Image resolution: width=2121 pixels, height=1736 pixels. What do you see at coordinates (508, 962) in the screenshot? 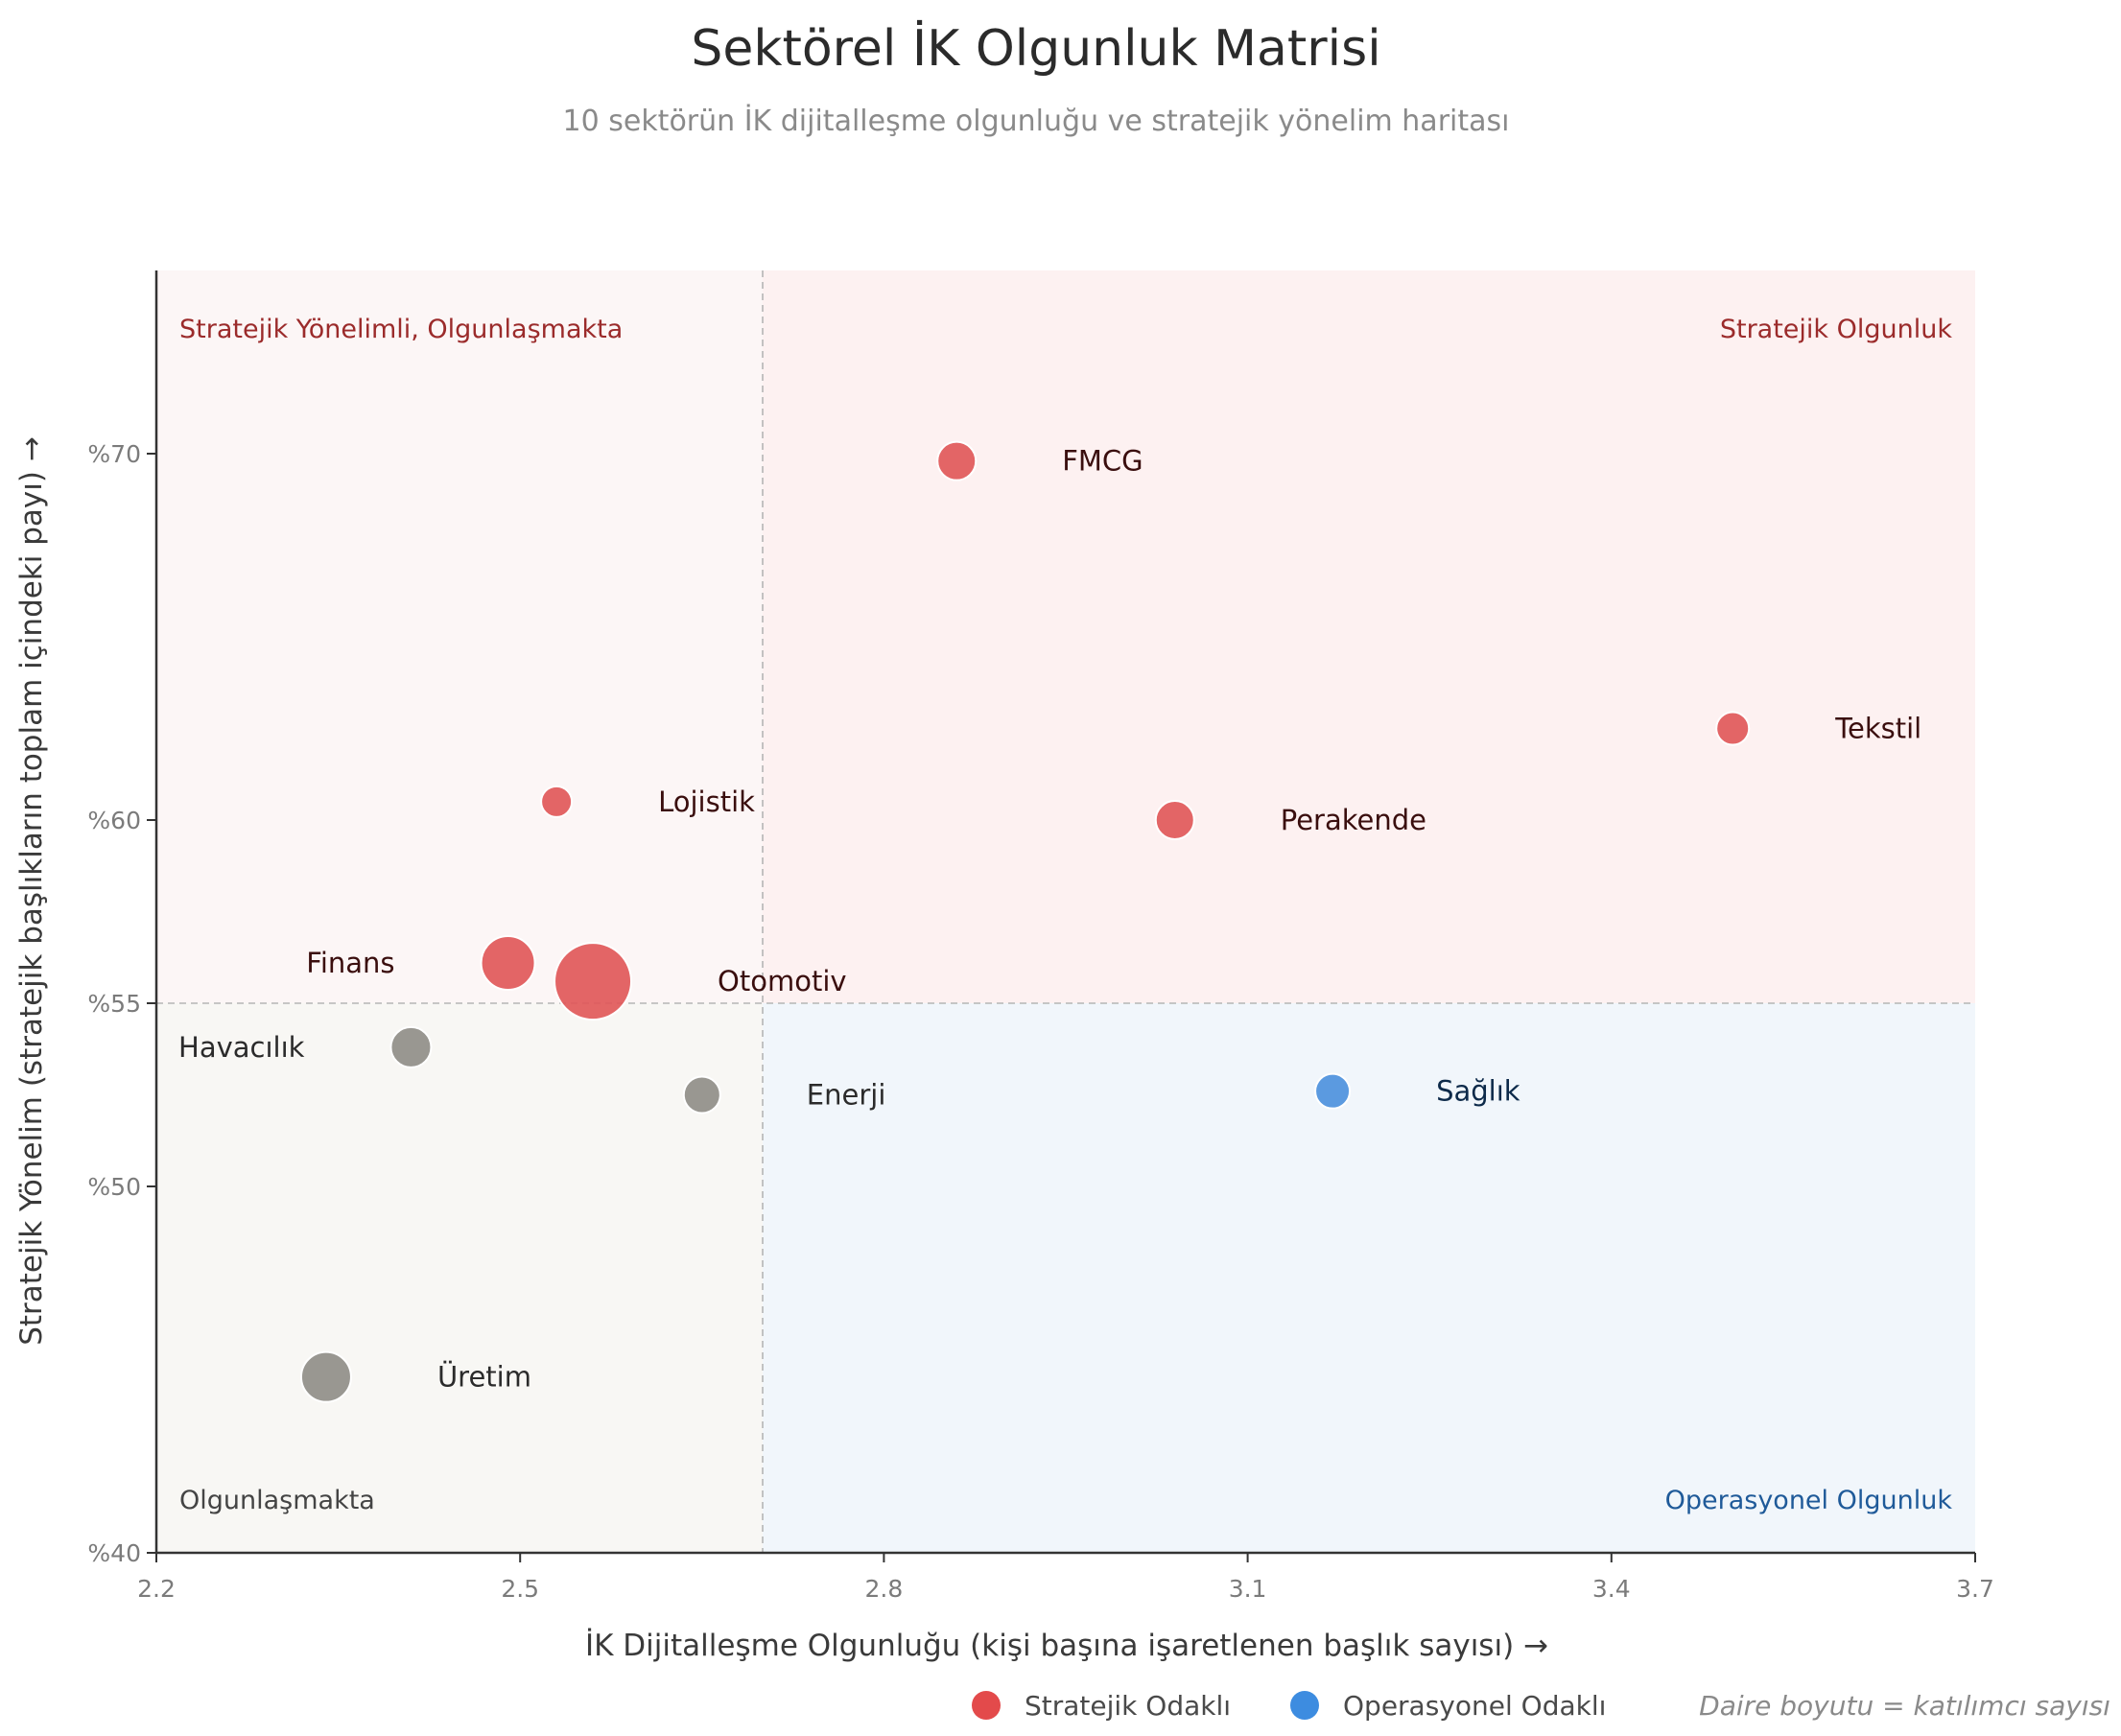
I see `point-finans` at bounding box center [508, 962].